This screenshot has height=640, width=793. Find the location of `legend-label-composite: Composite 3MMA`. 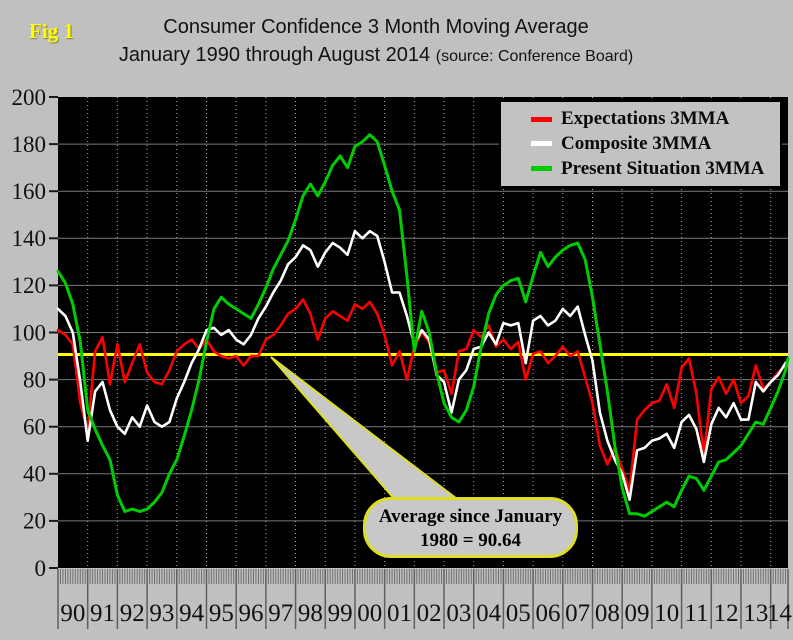

legend-label-composite: Composite 3MMA is located at coordinates (636, 143).